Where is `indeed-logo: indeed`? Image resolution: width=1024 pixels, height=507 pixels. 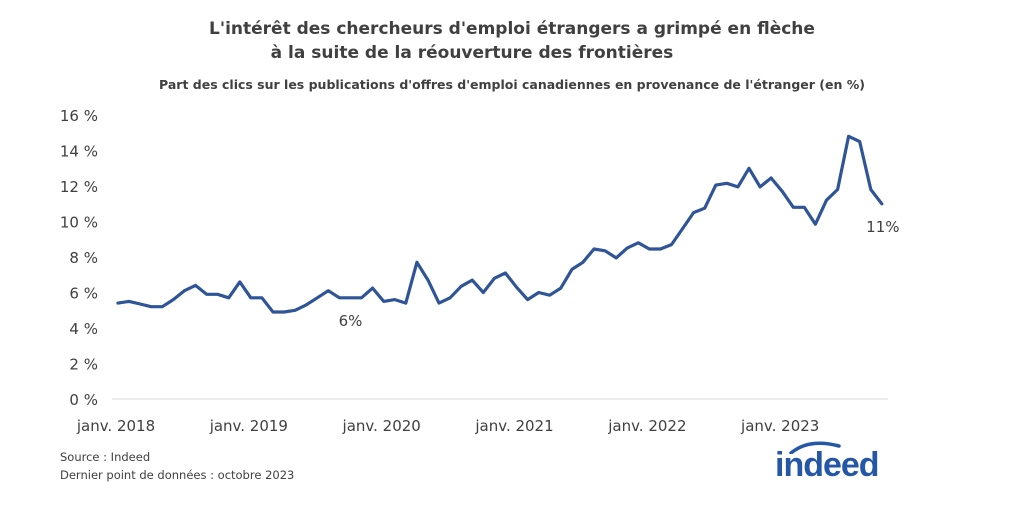
indeed-logo: indeed is located at coordinates (827, 462).